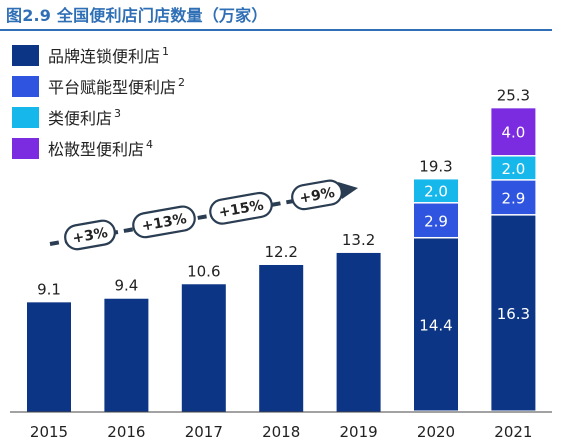 The height and width of the screenshot is (443, 566). Describe the element at coordinates (98, 102) in the screenshot. I see `legend: 品牌连锁便利店 1 平台赋能型便利店 2 类便利店 3 松散型便利店 4` at that location.